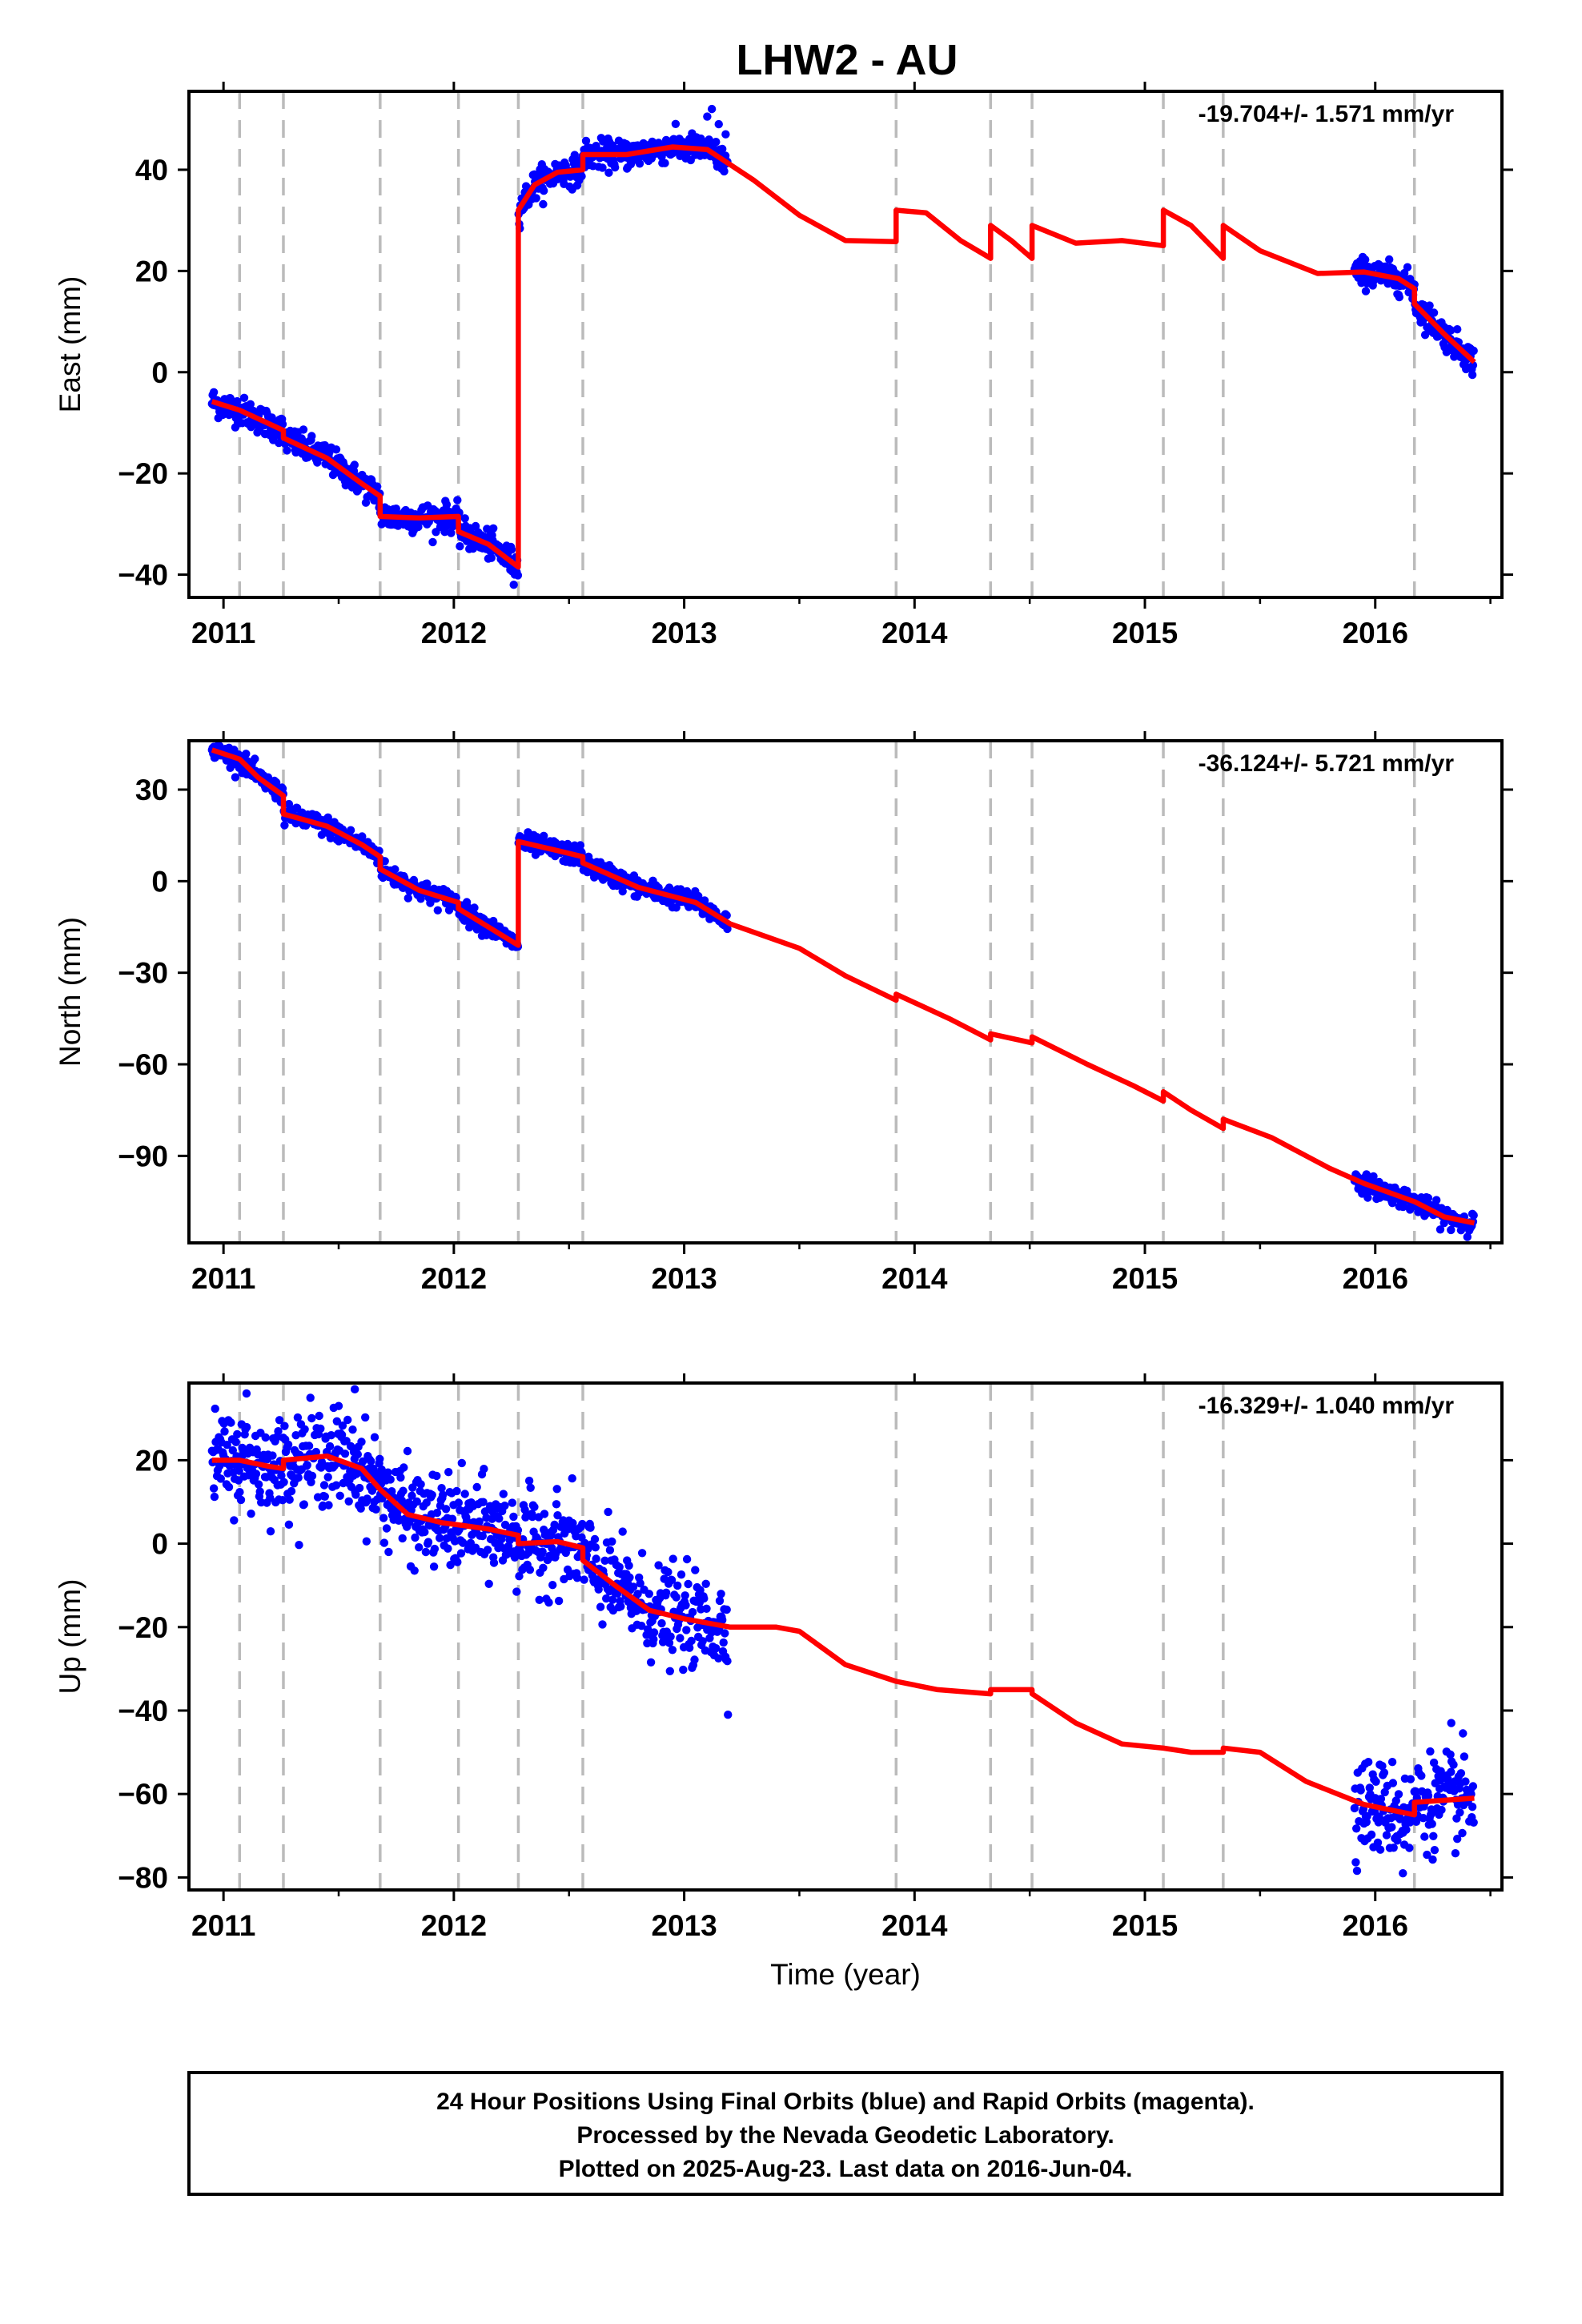 The height and width of the screenshot is (2324, 1582). Describe the element at coordinates (1327, 1406) in the screenshot. I see `rate-label: -16.329+/- 1.040 mm/yr` at that location.